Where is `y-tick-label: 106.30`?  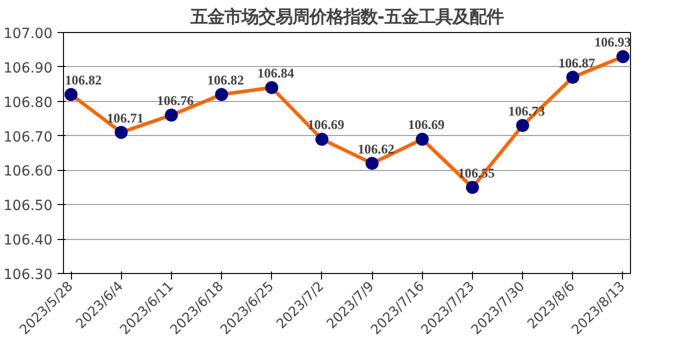
y-tick-label: 106.30 is located at coordinates (28, 275).